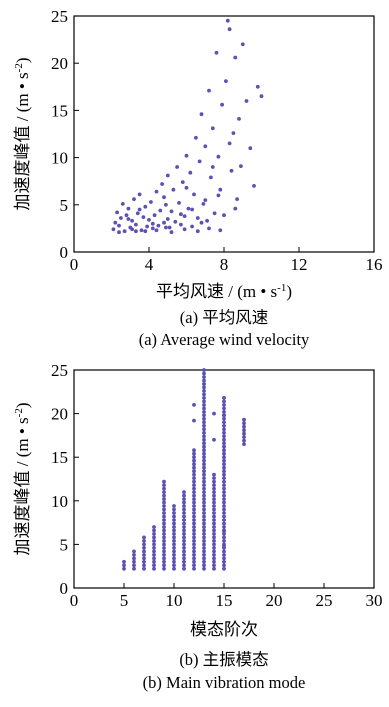  What do you see at coordinates (64, 544) in the screenshot?
I see `ytick-label-b: 5` at bounding box center [64, 544].